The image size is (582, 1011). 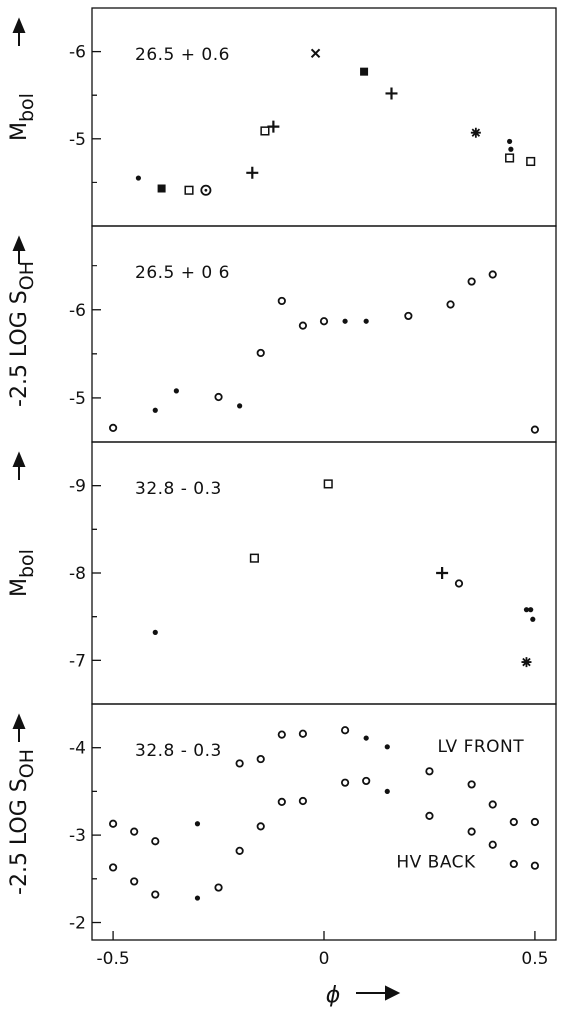 What do you see at coordinates (77, 487) in the screenshot?
I see `y-tick-label: -9` at bounding box center [77, 487].